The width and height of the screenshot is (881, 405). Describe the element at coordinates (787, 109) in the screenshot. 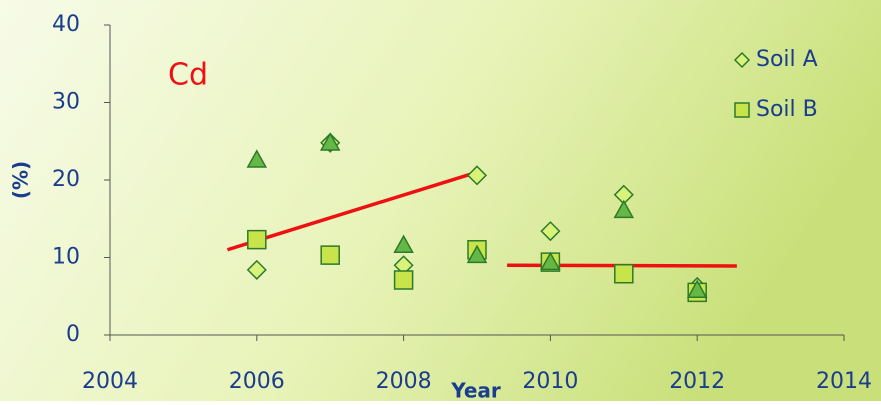

I see `legend-label: Soil B` at that location.